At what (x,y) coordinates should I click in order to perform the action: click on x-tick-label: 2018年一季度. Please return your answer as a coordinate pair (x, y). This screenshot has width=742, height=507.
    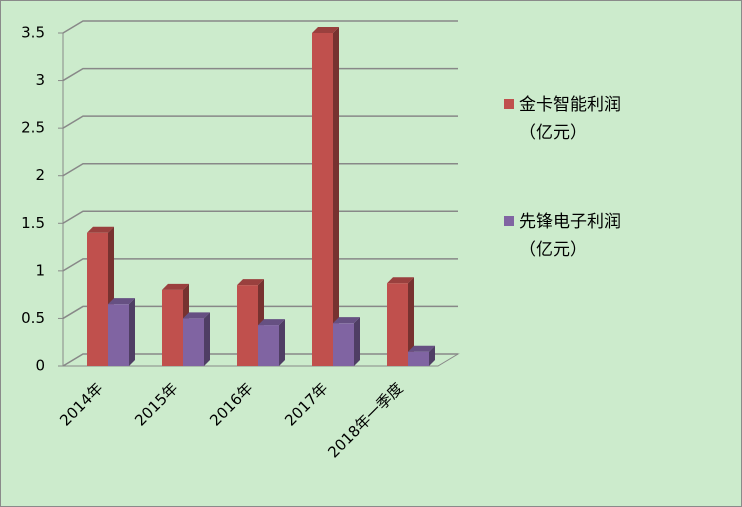
    Looking at the image, I should click on (365, 420).